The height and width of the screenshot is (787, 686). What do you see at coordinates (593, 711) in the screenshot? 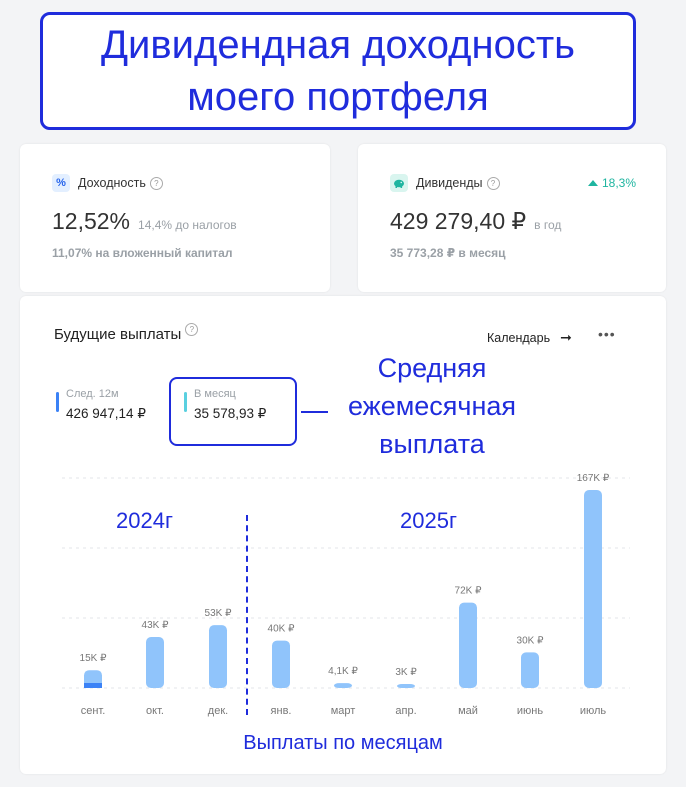
I see `month-label: июль` at bounding box center [593, 711].